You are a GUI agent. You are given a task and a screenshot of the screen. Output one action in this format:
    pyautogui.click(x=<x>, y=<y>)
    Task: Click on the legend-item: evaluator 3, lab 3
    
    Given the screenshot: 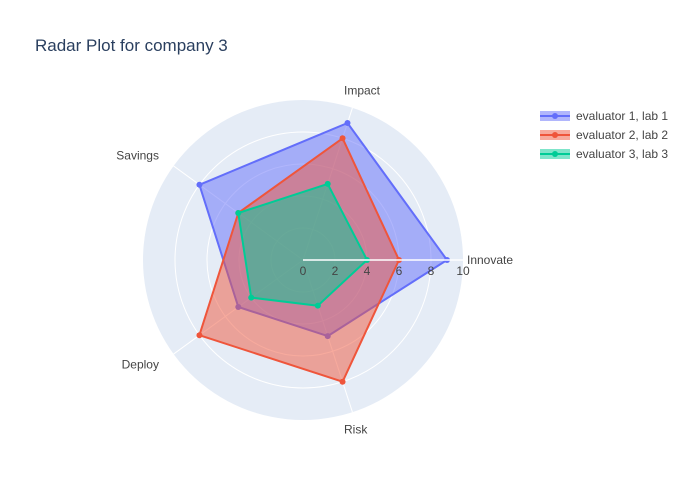 What is the action you would take?
    pyautogui.click(x=604, y=154)
    